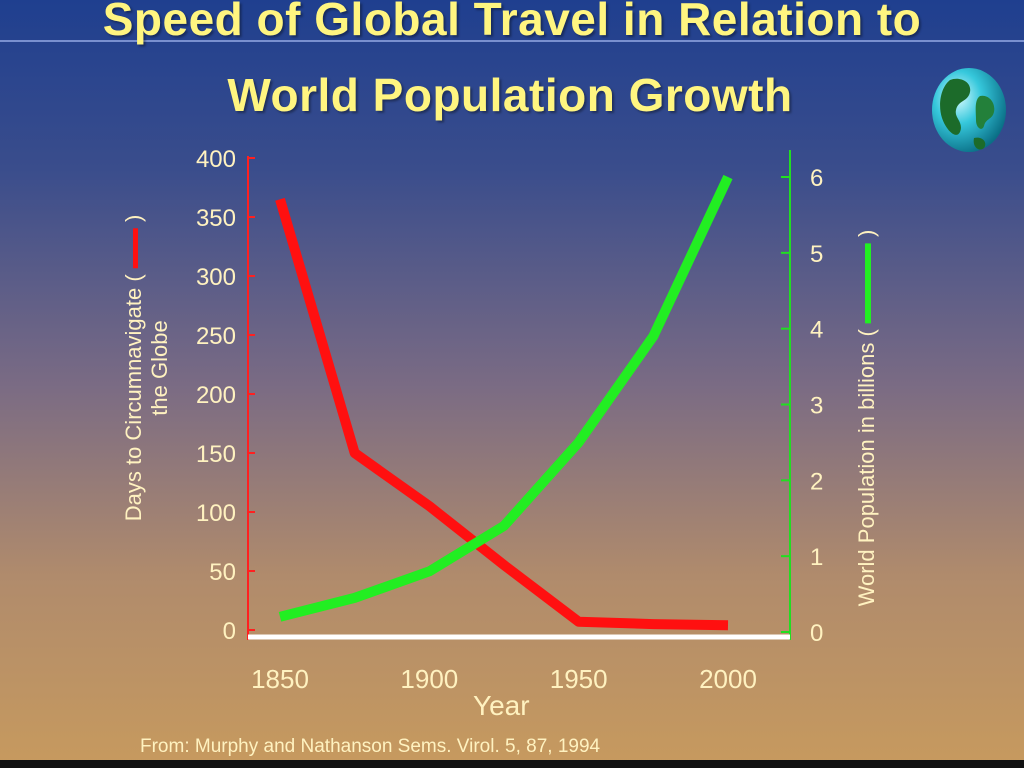 Image resolution: width=1024 pixels, height=768 pixels. What do you see at coordinates (512, 22) in the screenshot?
I see `slide-title-line-1: Speed of Global Travel in Relation to` at bounding box center [512, 22].